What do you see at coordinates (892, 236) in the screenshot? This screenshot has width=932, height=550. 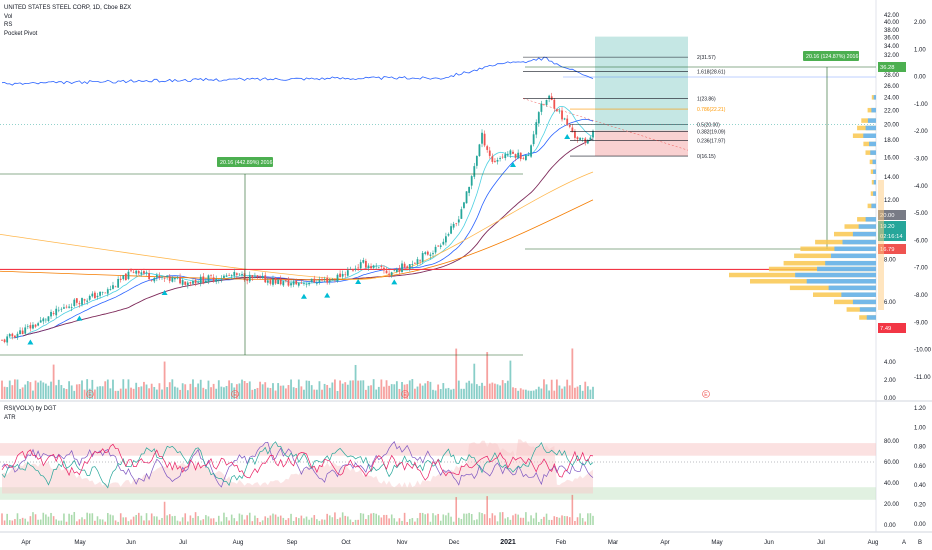 I see `price-label-bg` at bounding box center [892, 236].